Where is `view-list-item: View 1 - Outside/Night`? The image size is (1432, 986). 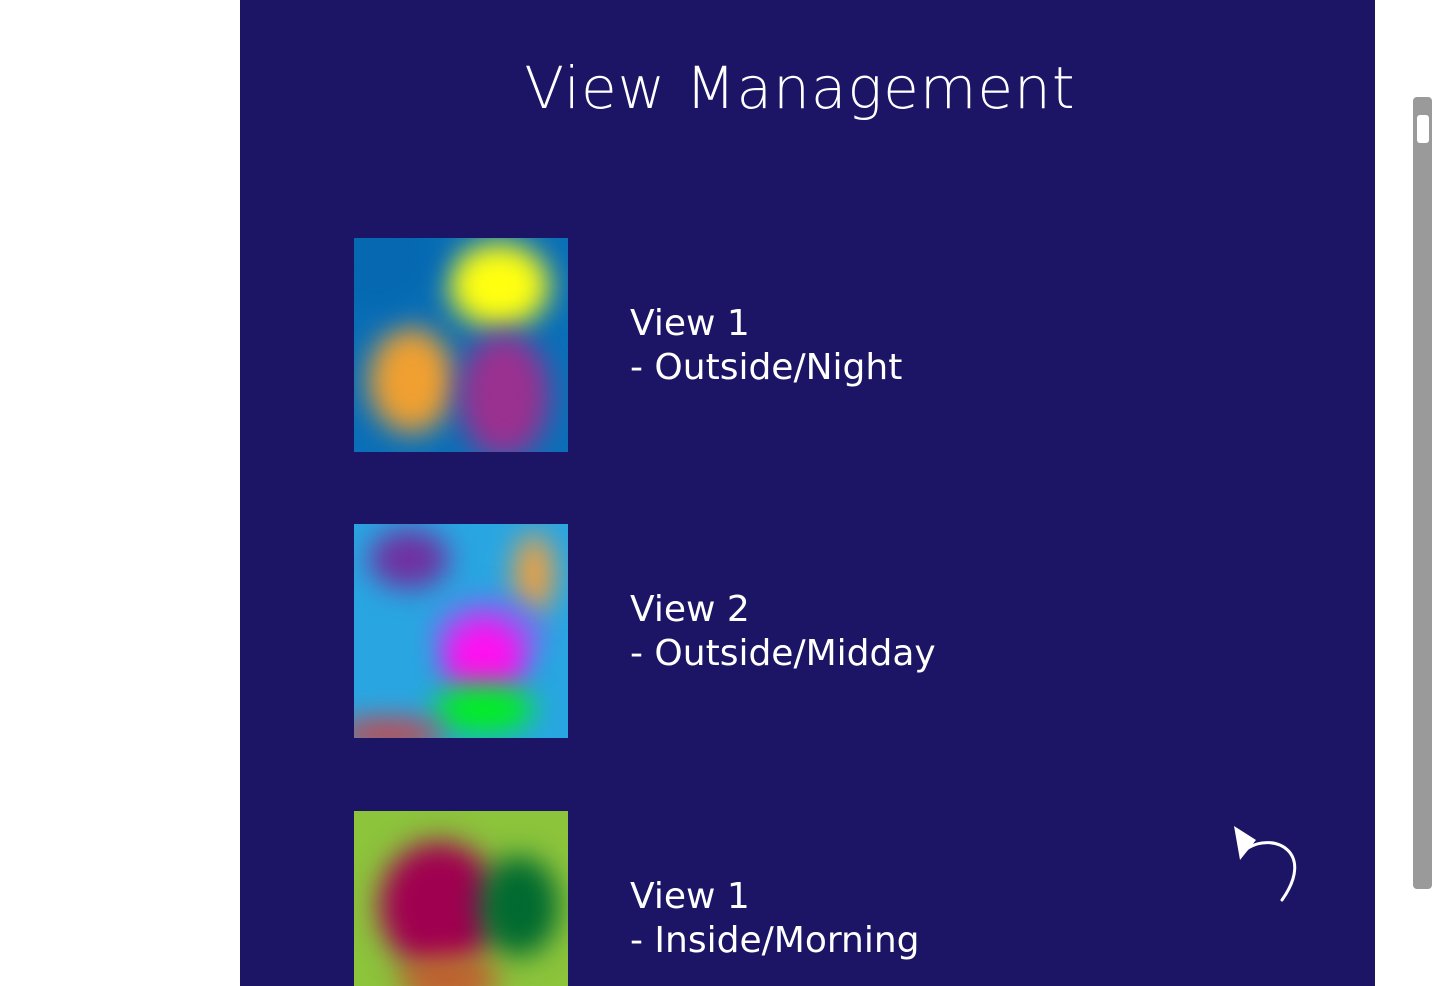 view-list-item: View 1 - Outside/Night is located at coordinates (754, 345).